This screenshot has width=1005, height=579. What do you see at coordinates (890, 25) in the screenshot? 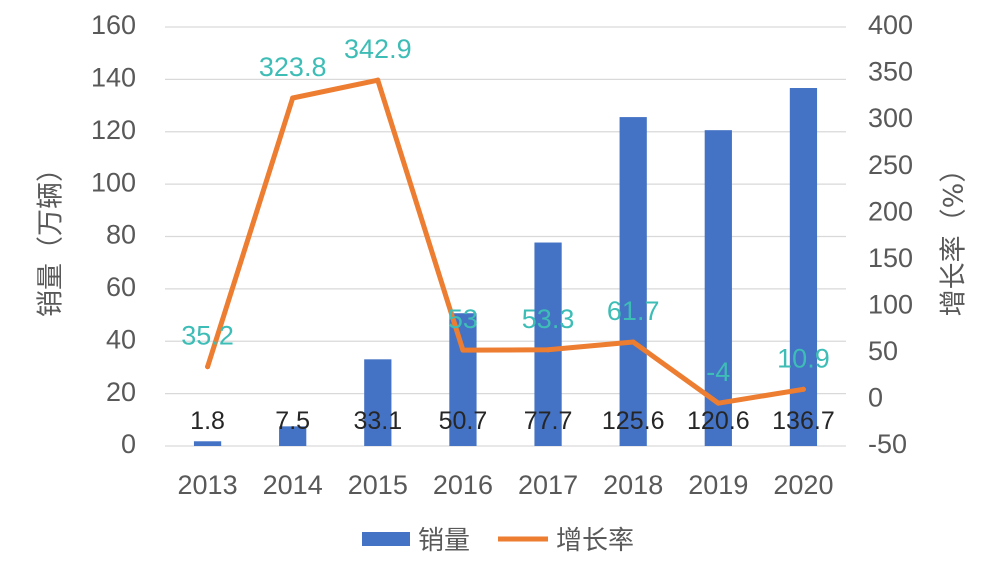
I see `right-tick-label: 400` at bounding box center [890, 25].